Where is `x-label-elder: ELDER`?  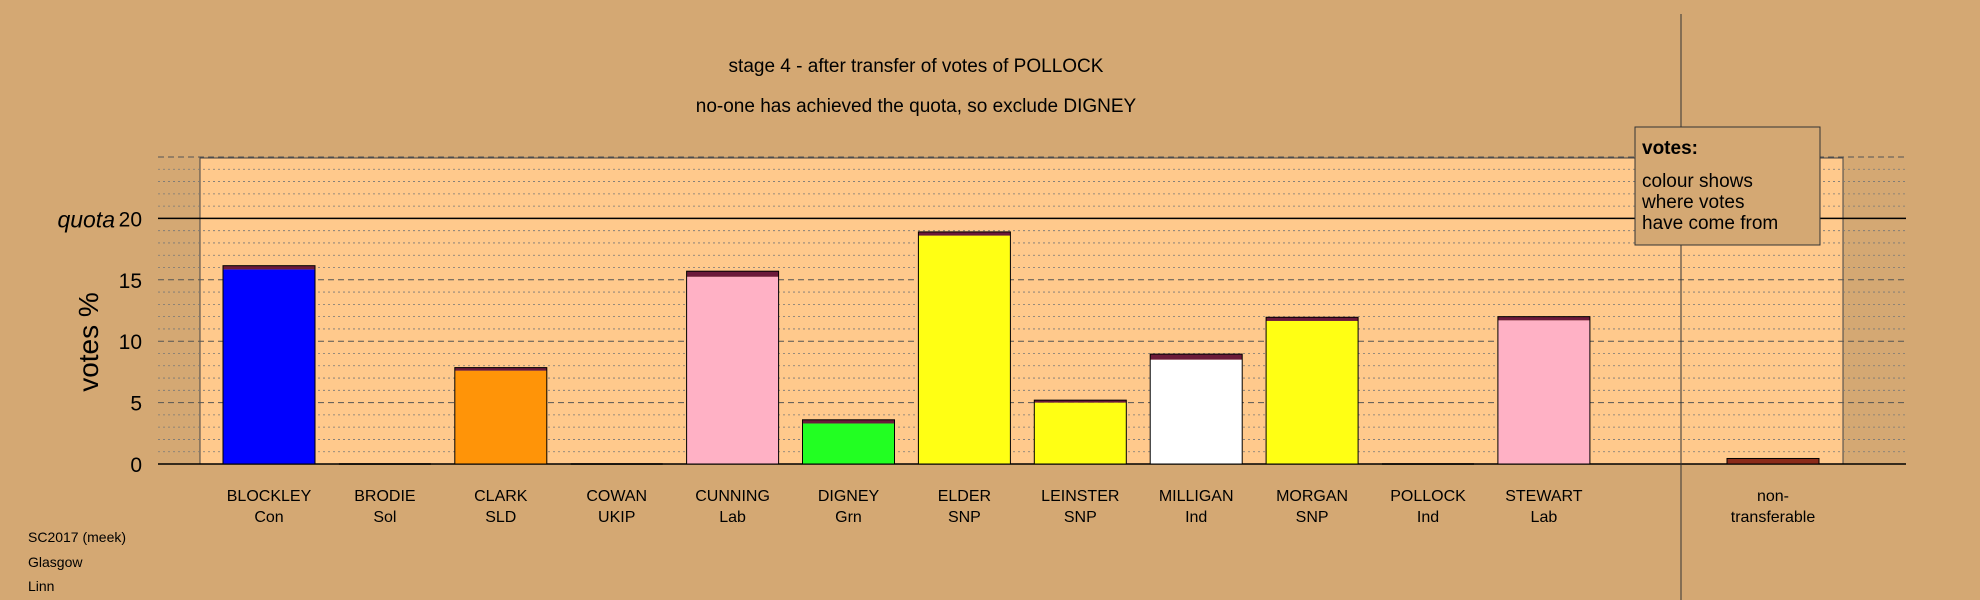
x-label-elder: ELDER is located at coordinates (964, 496).